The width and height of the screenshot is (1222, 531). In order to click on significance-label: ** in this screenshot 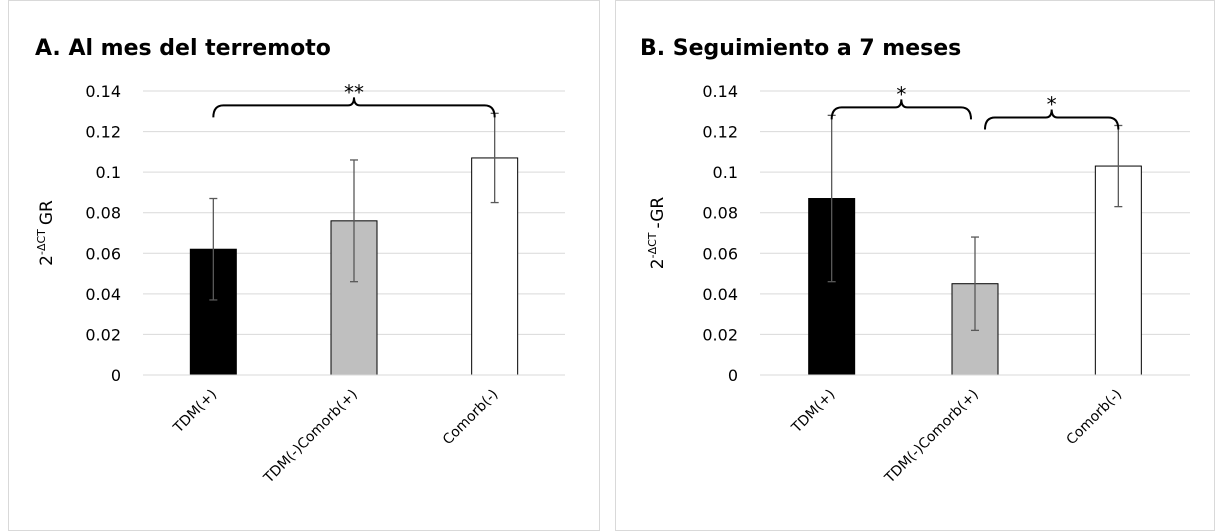, I will do `click(354, 92)`.